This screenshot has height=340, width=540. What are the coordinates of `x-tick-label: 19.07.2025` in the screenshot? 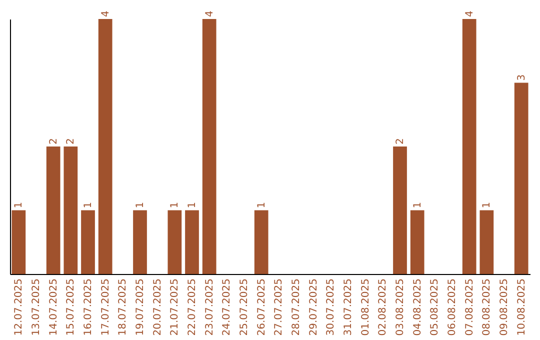 It's located at (140, 307).